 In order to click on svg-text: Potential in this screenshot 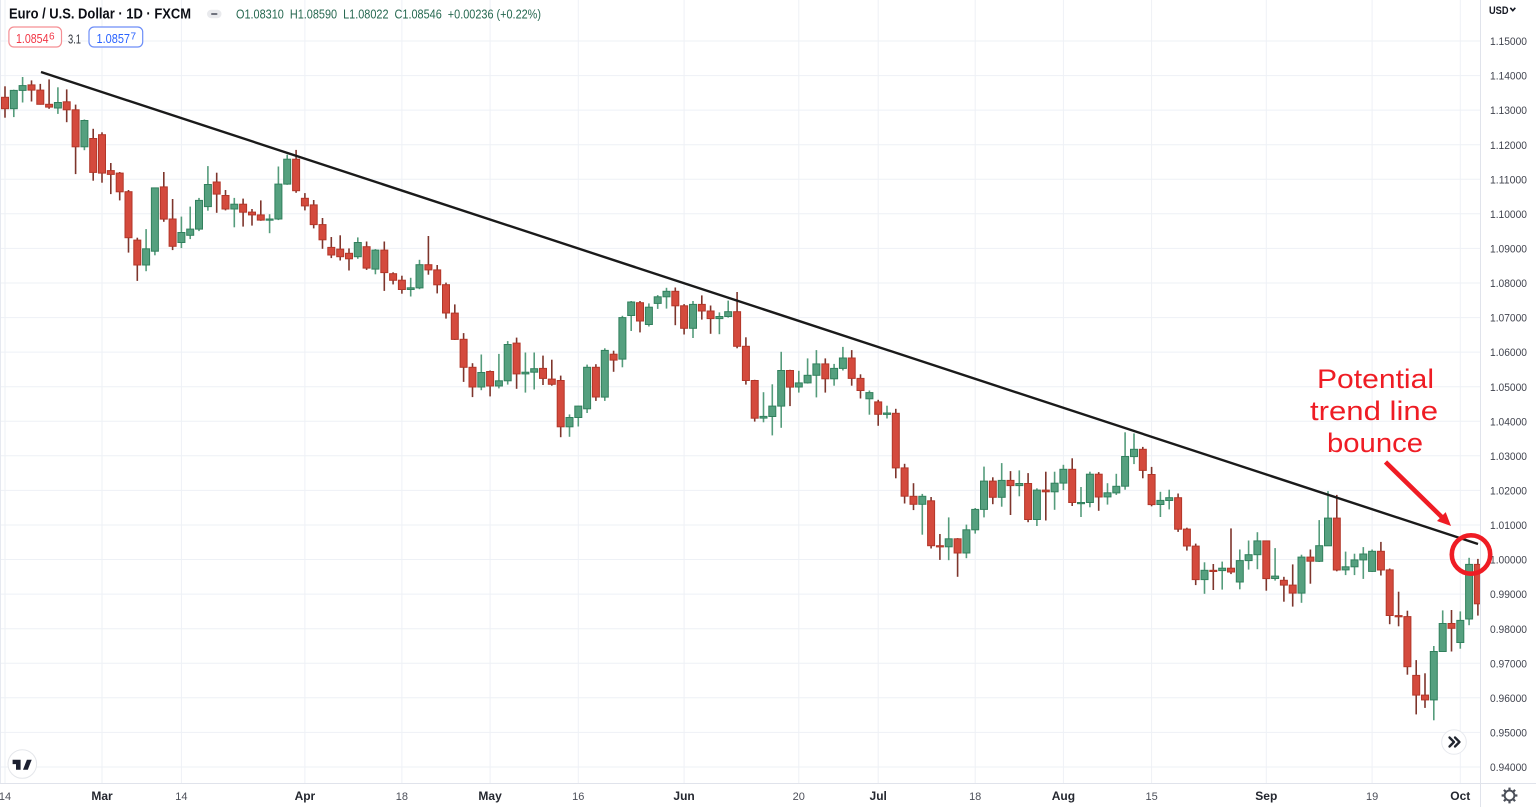, I will do `click(1375, 379)`.